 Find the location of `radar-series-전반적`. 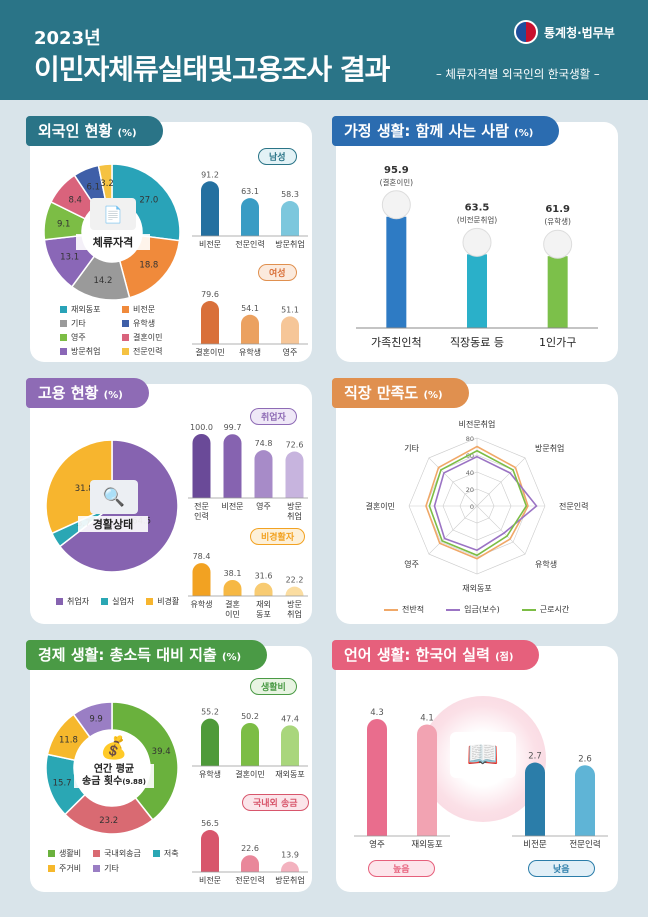

radar-series-전반적 is located at coordinates (477, 502).